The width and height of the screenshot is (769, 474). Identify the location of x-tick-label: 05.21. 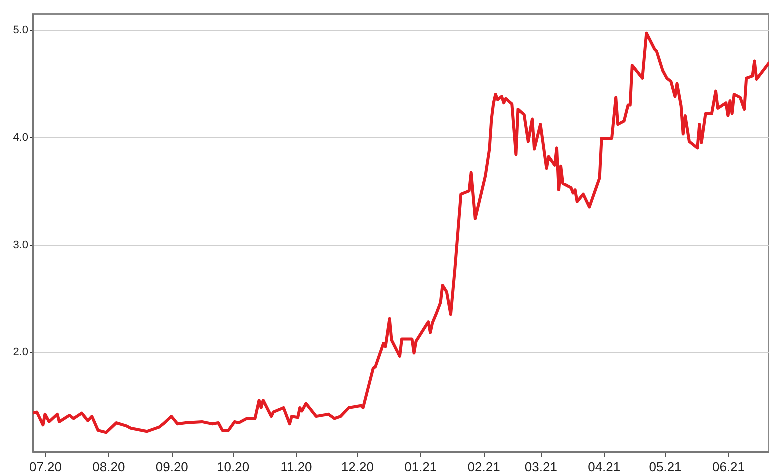
(665, 467).